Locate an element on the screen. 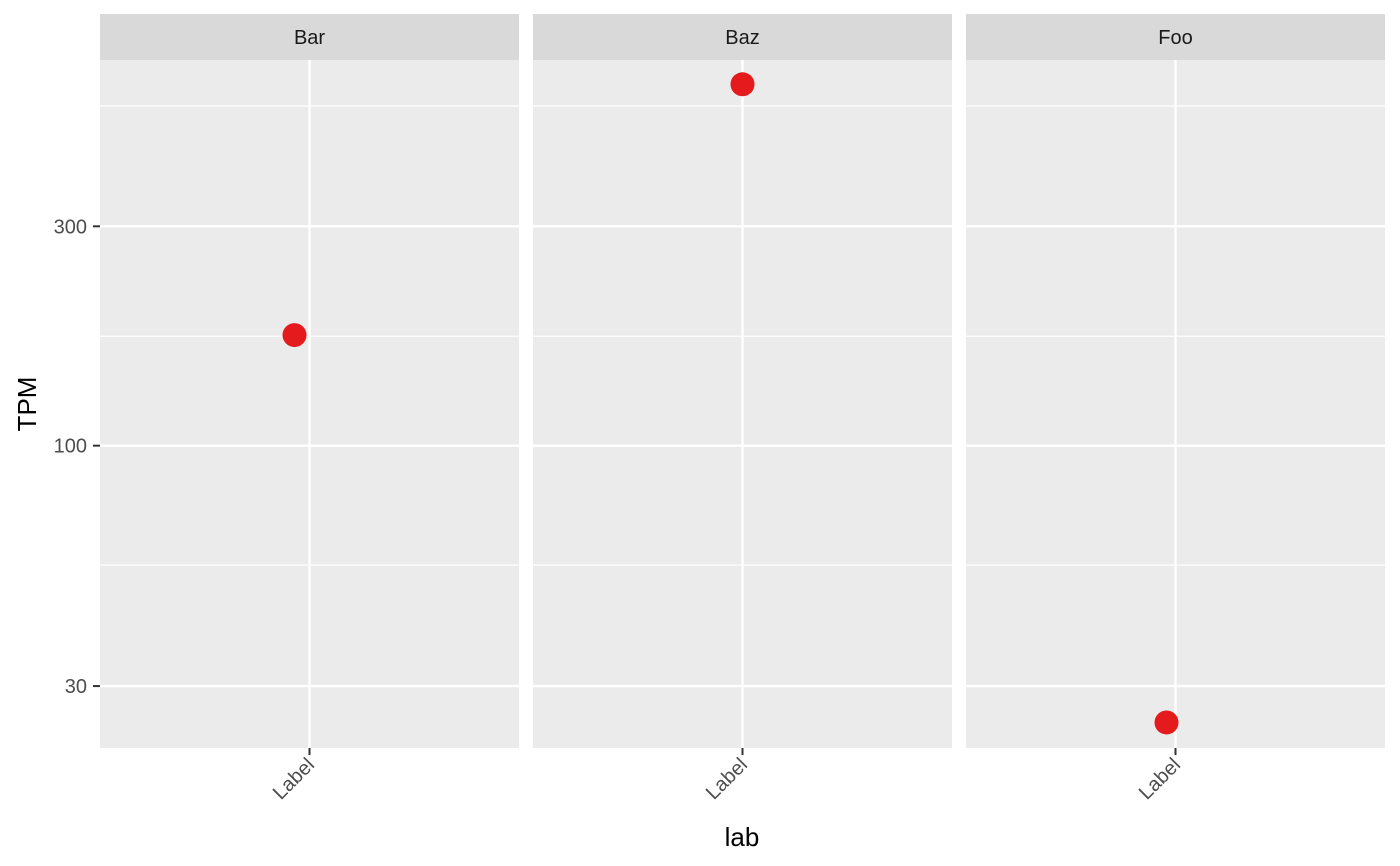 The height and width of the screenshot is (866, 1400). y-axis: 30 100 300 is located at coordinates (77, 457).